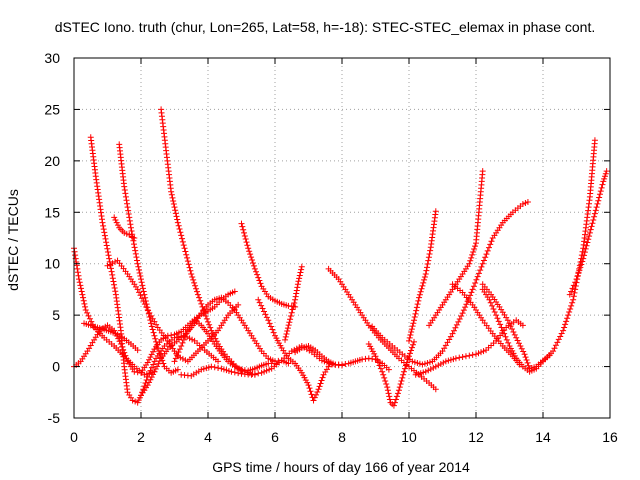 This screenshot has width=640, height=480. Describe the element at coordinates (543, 437) in the screenshot. I see `x-tick-label: 14` at that location.